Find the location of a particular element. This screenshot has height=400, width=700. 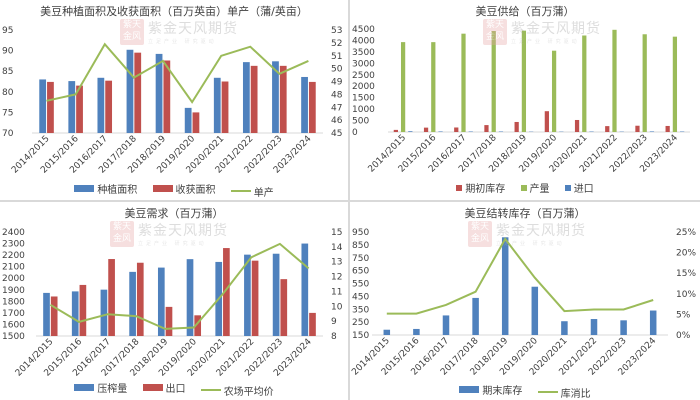

legend-item-imports: 进口 is located at coordinates (579, 187).